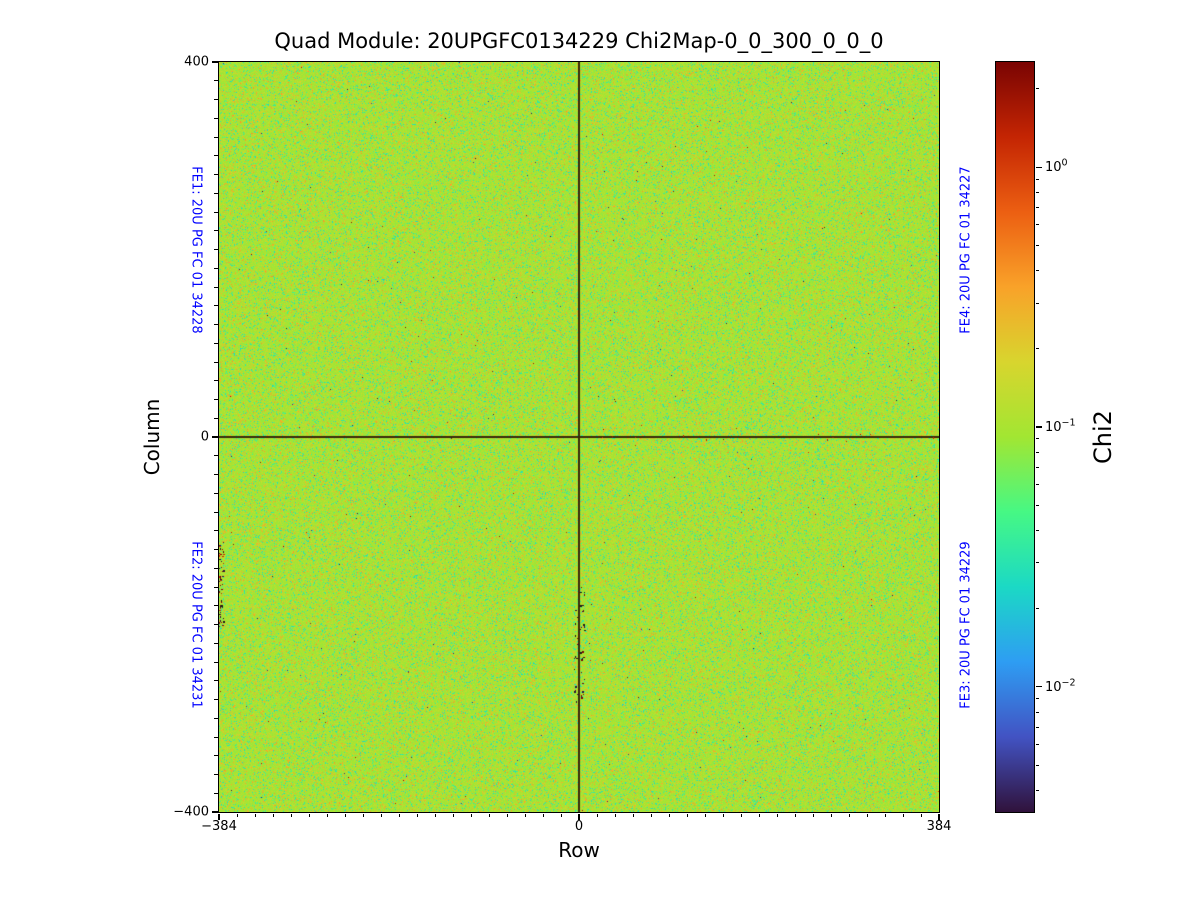 The width and height of the screenshot is (1200, 900). Describe the element at coordinates (191, 812) in the screenshot. I see `y-tick-label: −400` at that location.